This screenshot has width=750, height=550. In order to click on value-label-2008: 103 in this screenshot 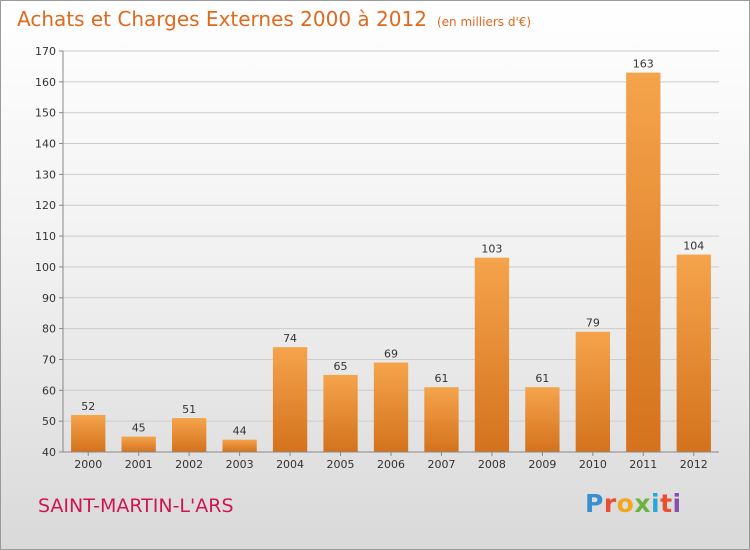, I will do `click(491, 249)`.